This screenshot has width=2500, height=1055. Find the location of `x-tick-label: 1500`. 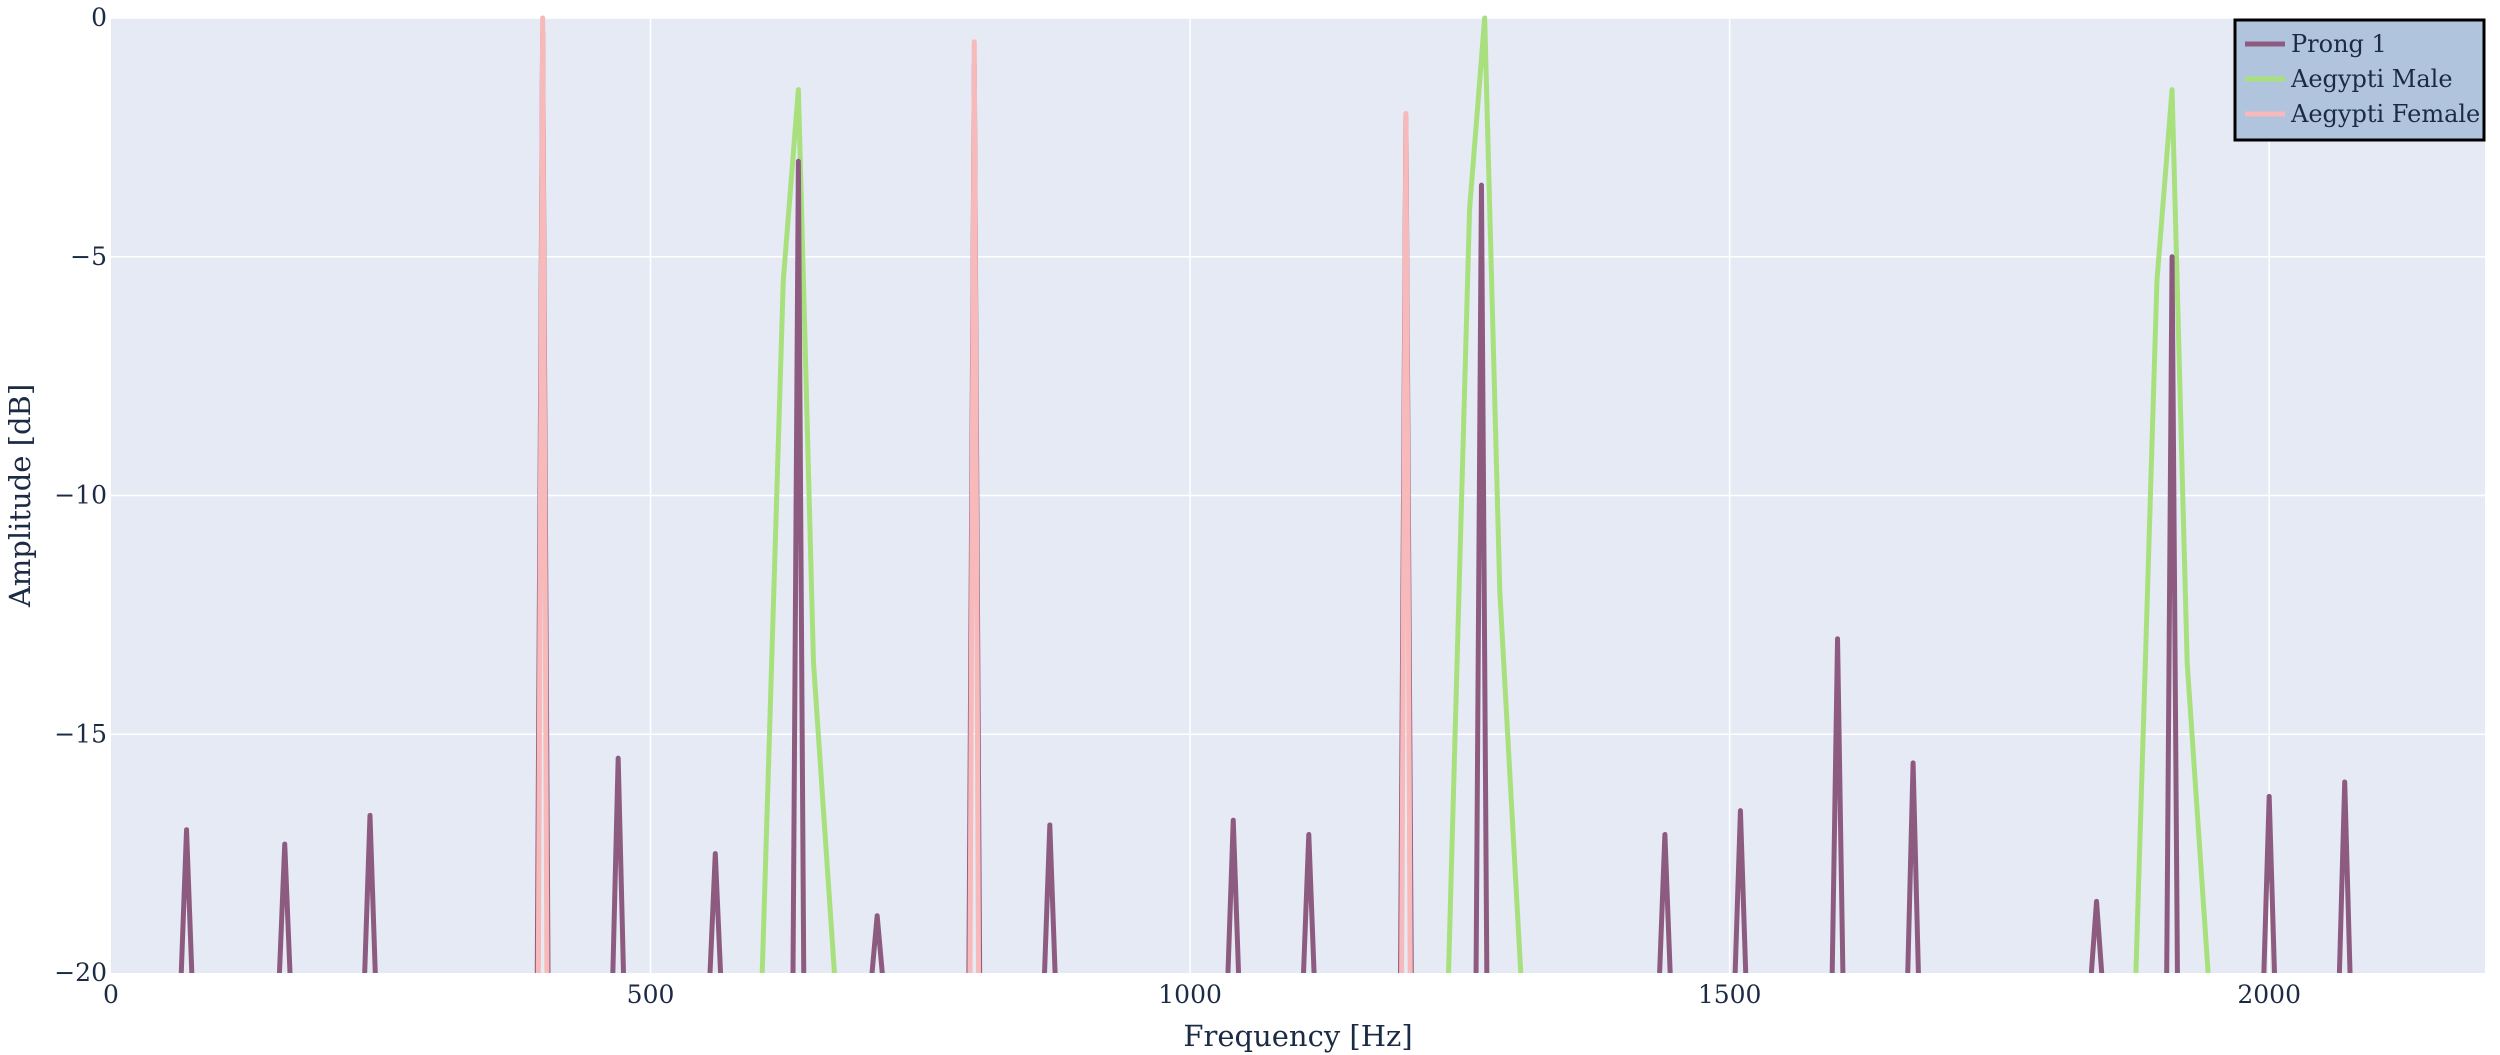

x-tick-label: 1500 is located at coordinates (1730, 994).